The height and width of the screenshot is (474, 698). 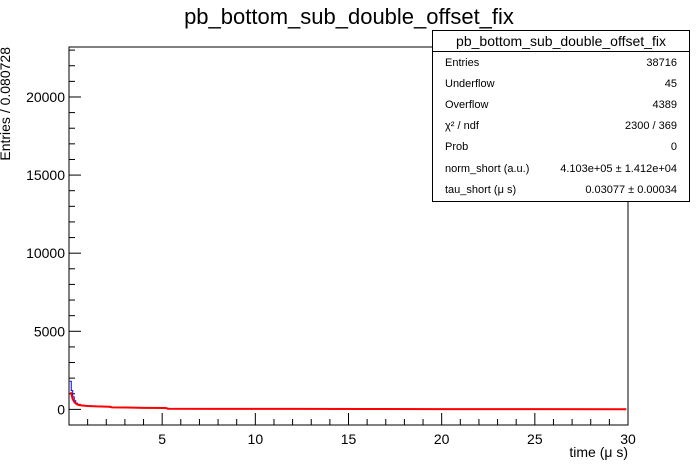 I want to click on y-tick-label: 0, so click(x=61, y=409).